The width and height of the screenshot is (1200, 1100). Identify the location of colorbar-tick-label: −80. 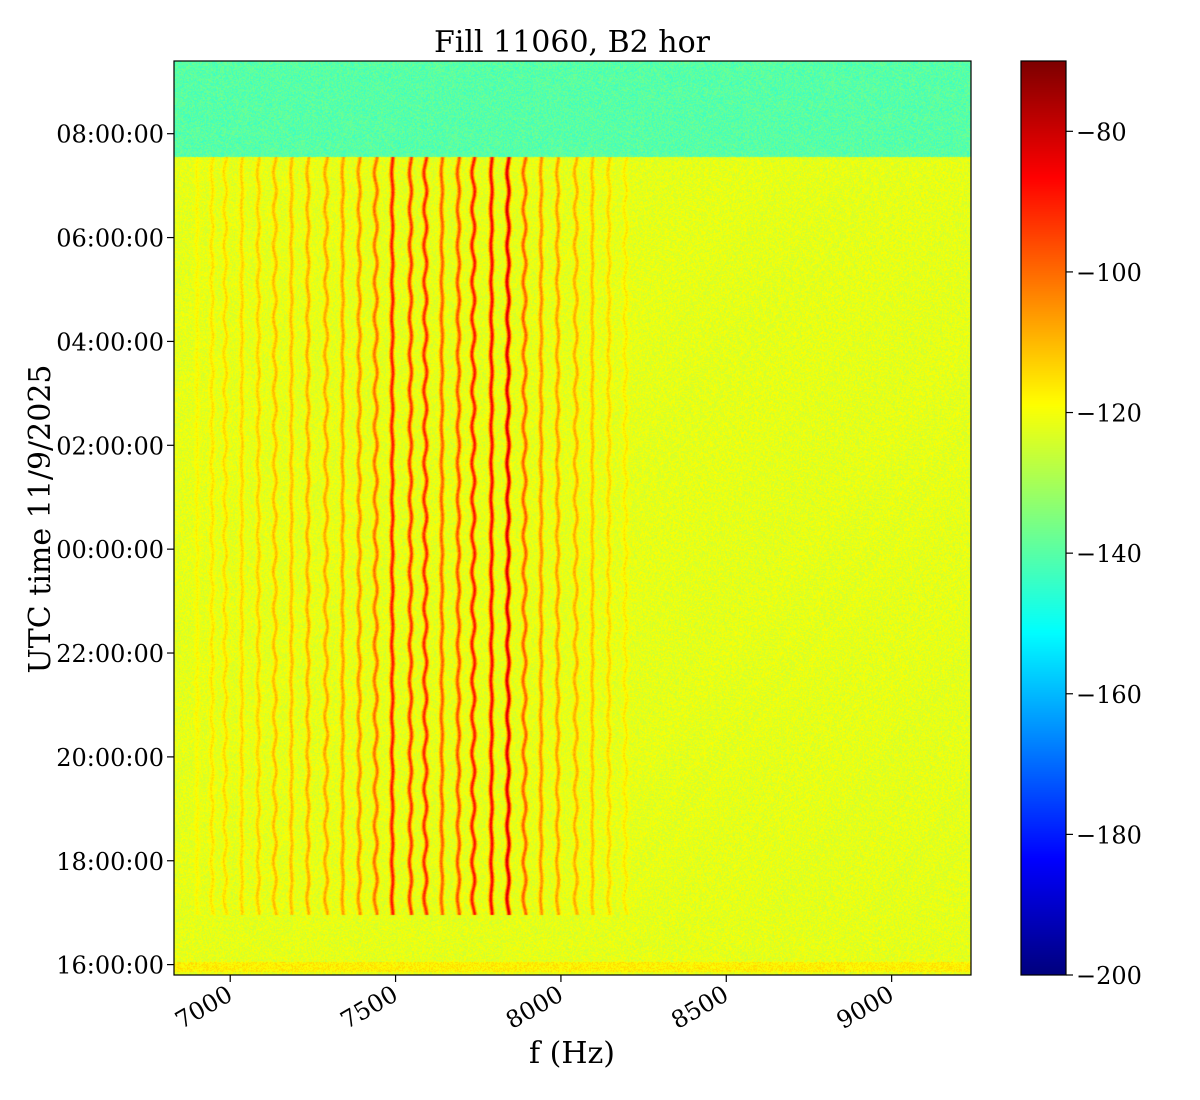
(1101, 132).